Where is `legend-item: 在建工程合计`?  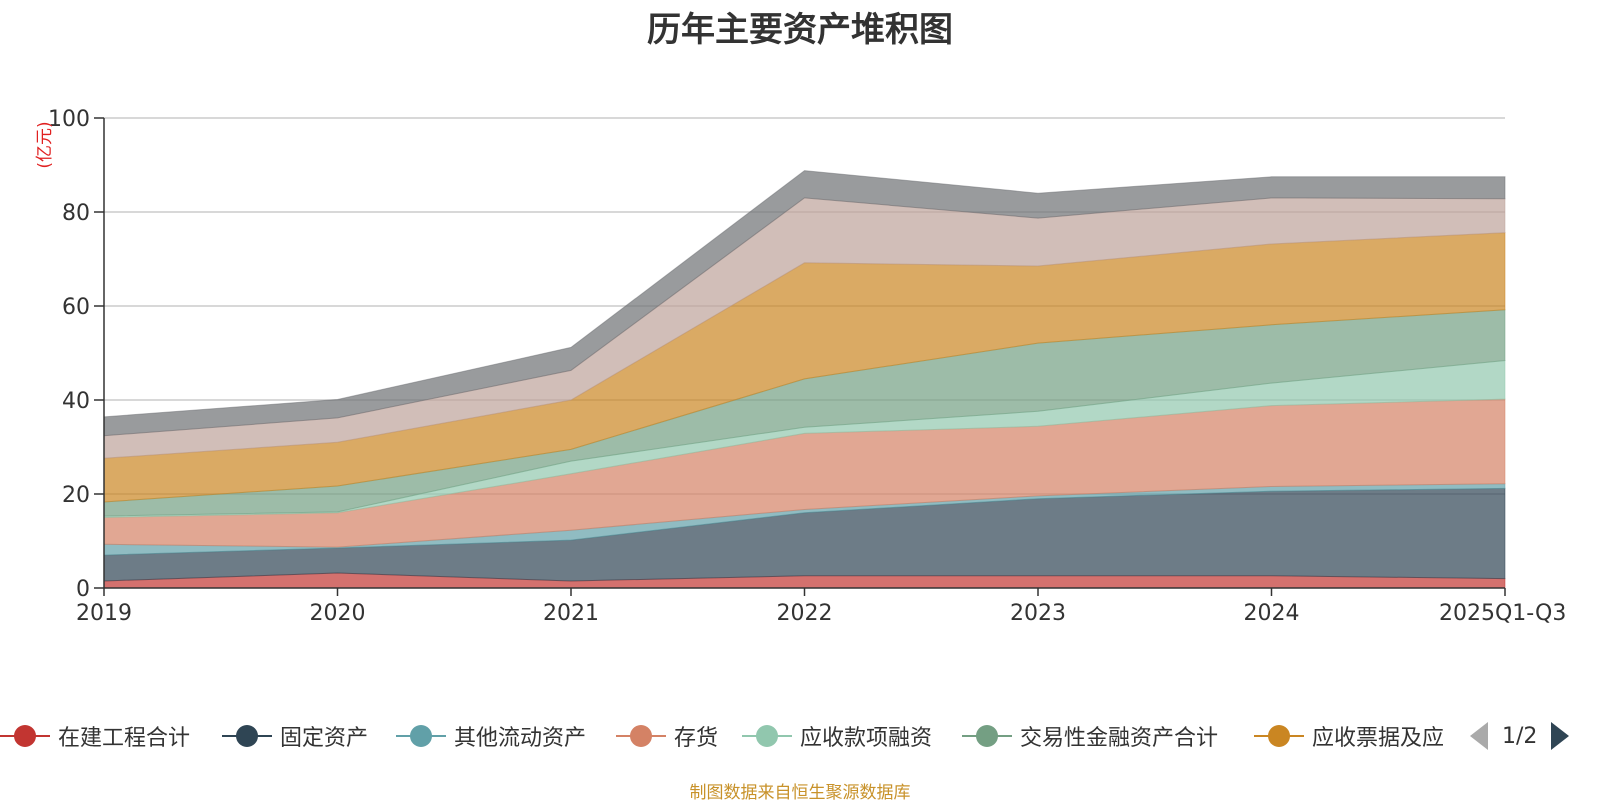
legend-item: 在建工程合计 is located at coordinates (95, 736).